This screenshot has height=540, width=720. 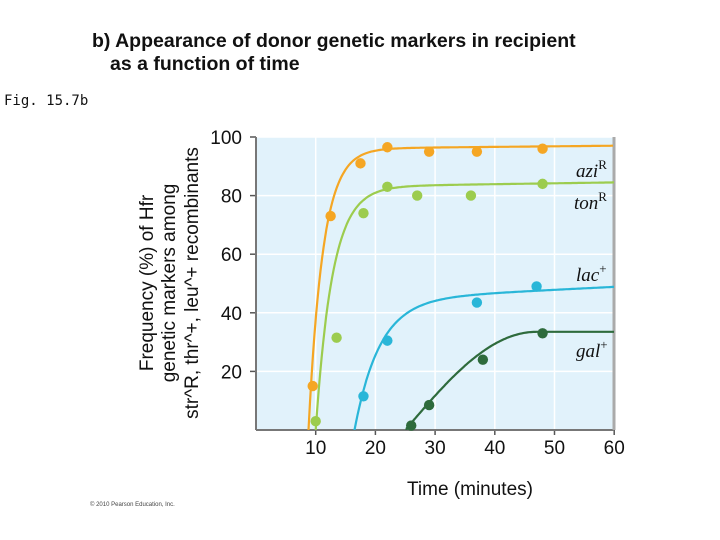 I want to click on copyright-notice: © 2010 Pearson Education, Inc., so click(x=132, y=505).